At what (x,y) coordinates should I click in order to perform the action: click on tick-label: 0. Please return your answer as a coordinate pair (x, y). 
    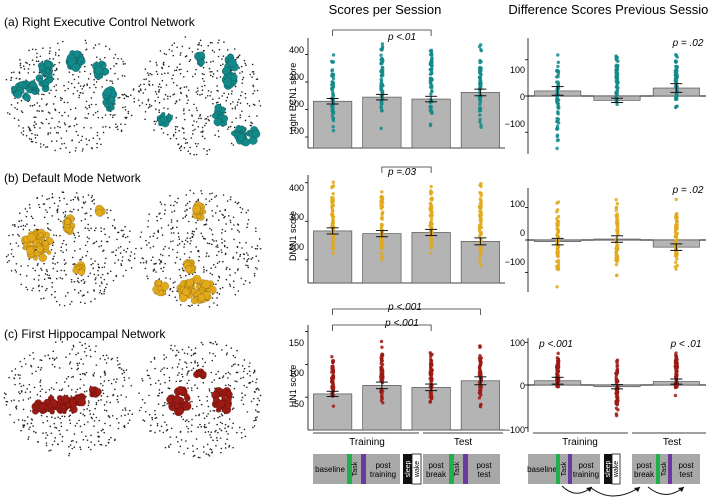
    Looking at the image, I should click on (522, 233).